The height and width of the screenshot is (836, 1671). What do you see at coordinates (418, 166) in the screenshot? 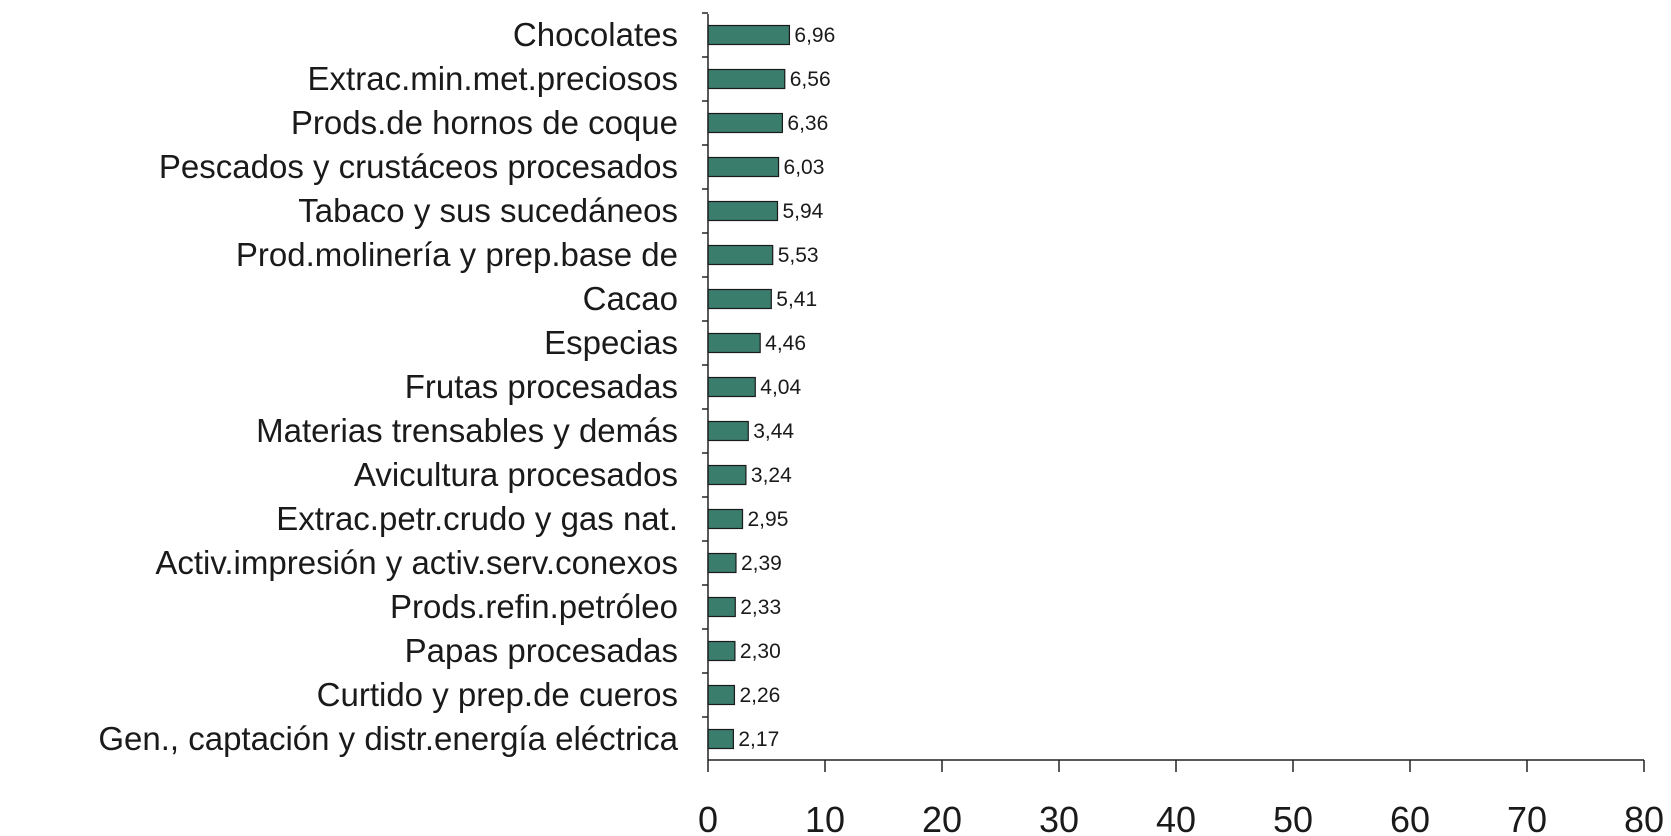
I see `category-label: Pescados y crustáceos procesados` at bounding box center [418, 166].